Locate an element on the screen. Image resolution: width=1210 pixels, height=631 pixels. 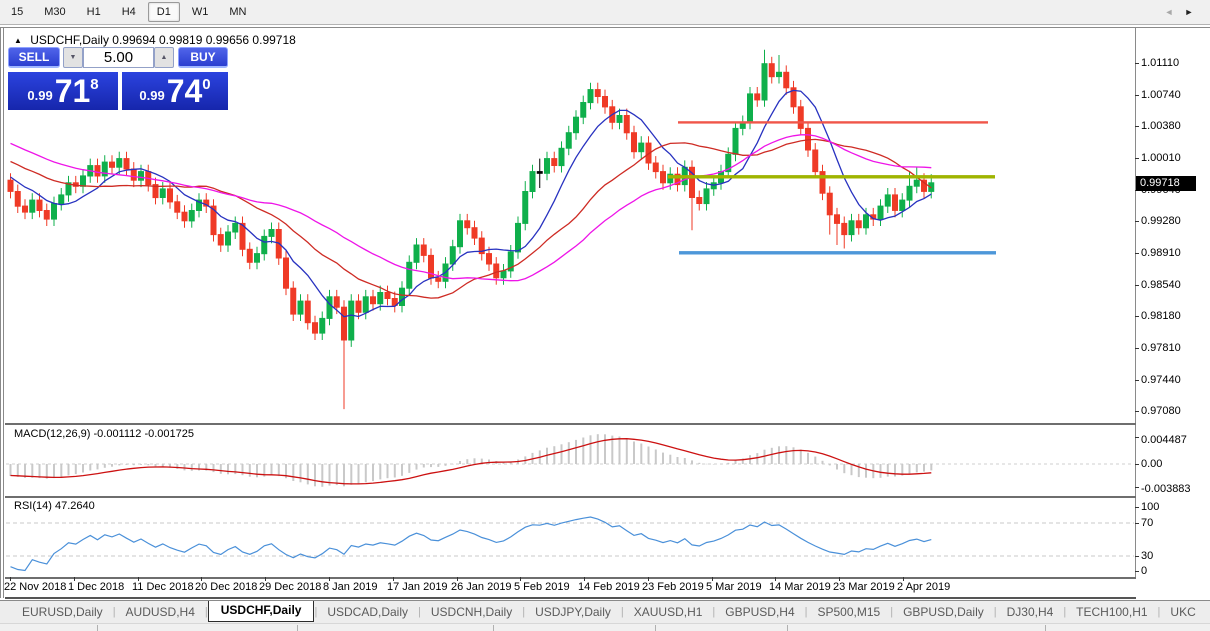
price-axis-label: 1.00010 is located at coordinates (1161, 157).